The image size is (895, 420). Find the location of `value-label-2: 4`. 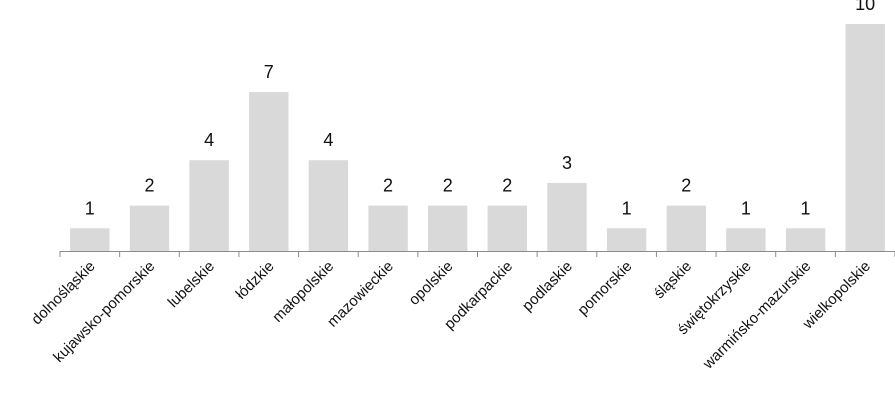

value-label-2: 4 is located at coordinates (209, 140).